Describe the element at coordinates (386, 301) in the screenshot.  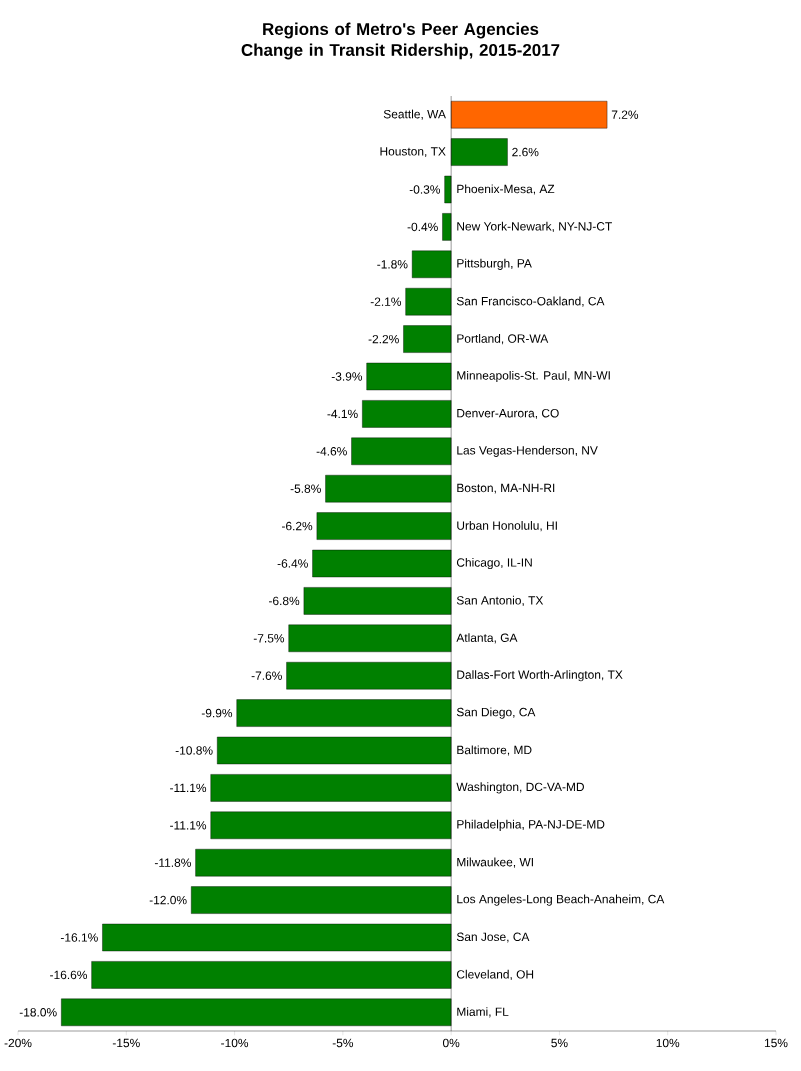
I see `data-label: -2.1%` at that location.